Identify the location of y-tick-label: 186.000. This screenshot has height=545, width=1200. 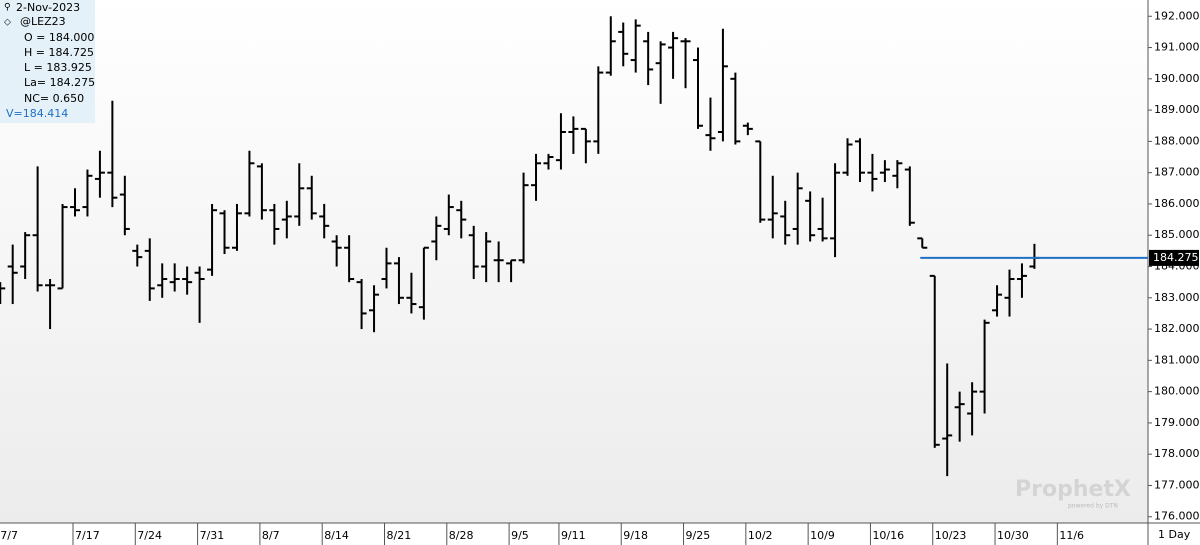
(1177, 203).